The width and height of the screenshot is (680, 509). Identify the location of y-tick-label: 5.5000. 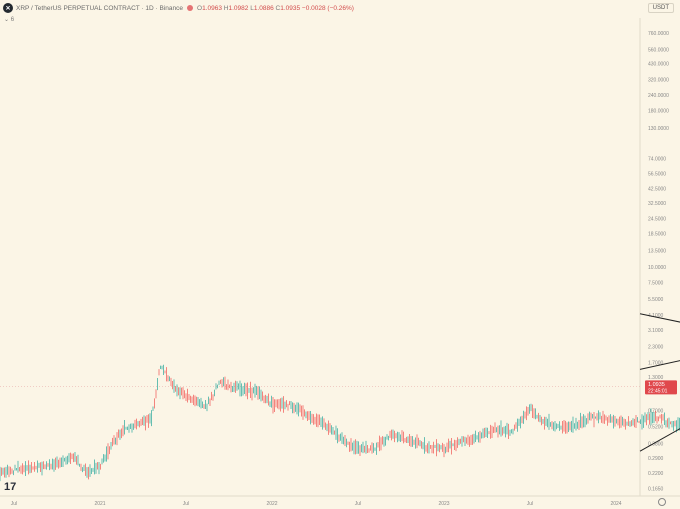
(656, 300).